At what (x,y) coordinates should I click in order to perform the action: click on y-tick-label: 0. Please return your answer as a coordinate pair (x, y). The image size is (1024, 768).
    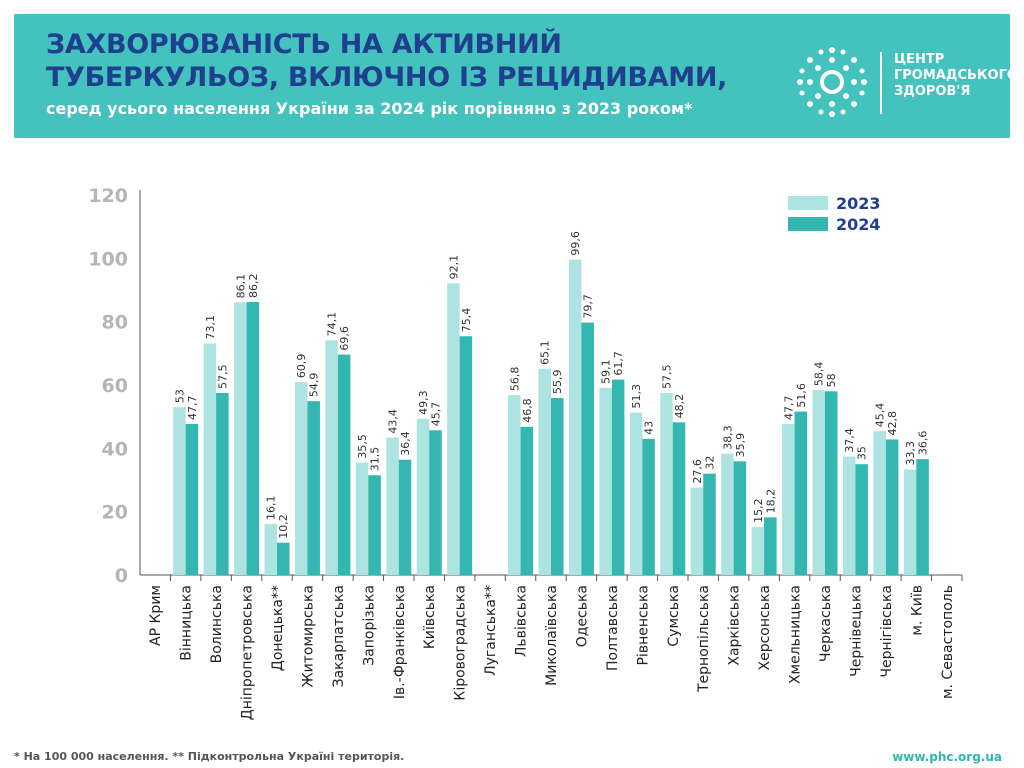
    Looking at the image, I should click on (121, 576).